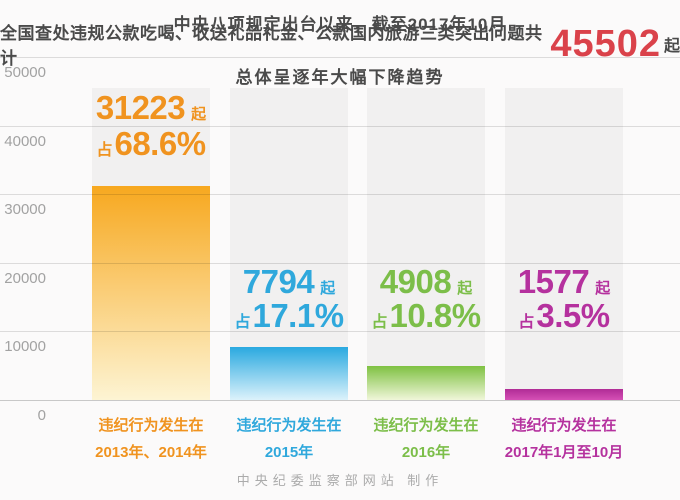 Image resolution: width=680 pixels, height=500 pixels. What do you see at coordinates (151, 293) in the screenshot?
I see `bar-2013-2014` at bounding box center [151, 293].